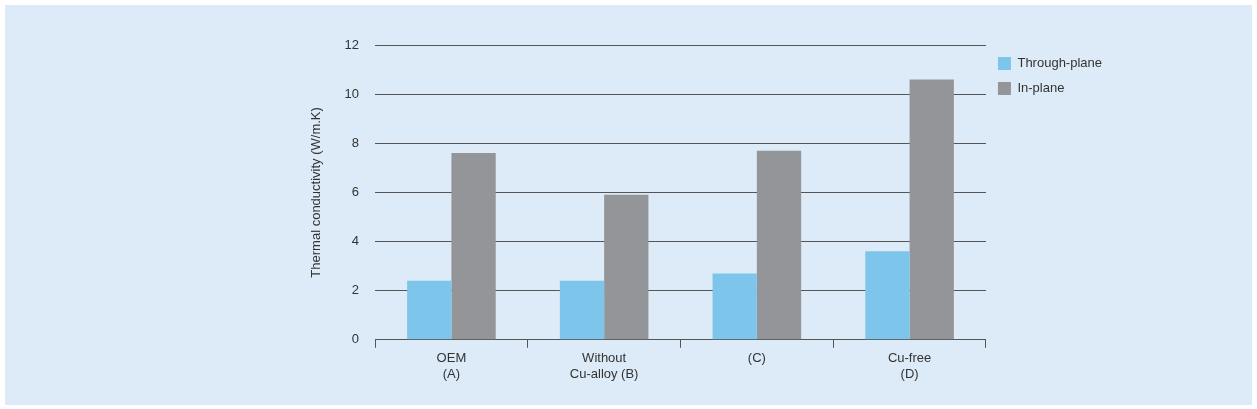  What do you see at coordinates (355, 290) in the screenshot?
I see `y-tick-label: 2` at bounding box center [355, 290].